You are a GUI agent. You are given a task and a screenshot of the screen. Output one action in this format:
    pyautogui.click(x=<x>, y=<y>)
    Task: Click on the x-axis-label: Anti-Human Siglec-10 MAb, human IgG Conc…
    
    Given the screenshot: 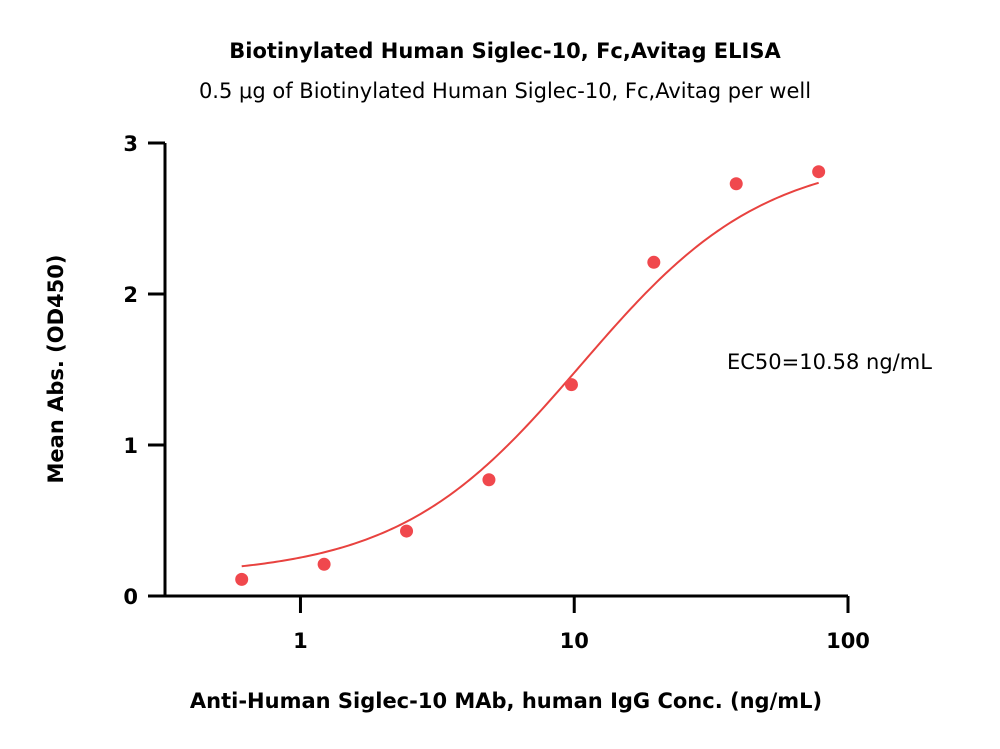 What is the action you would take?
    pyautogui.click(x=506, y=701)
    